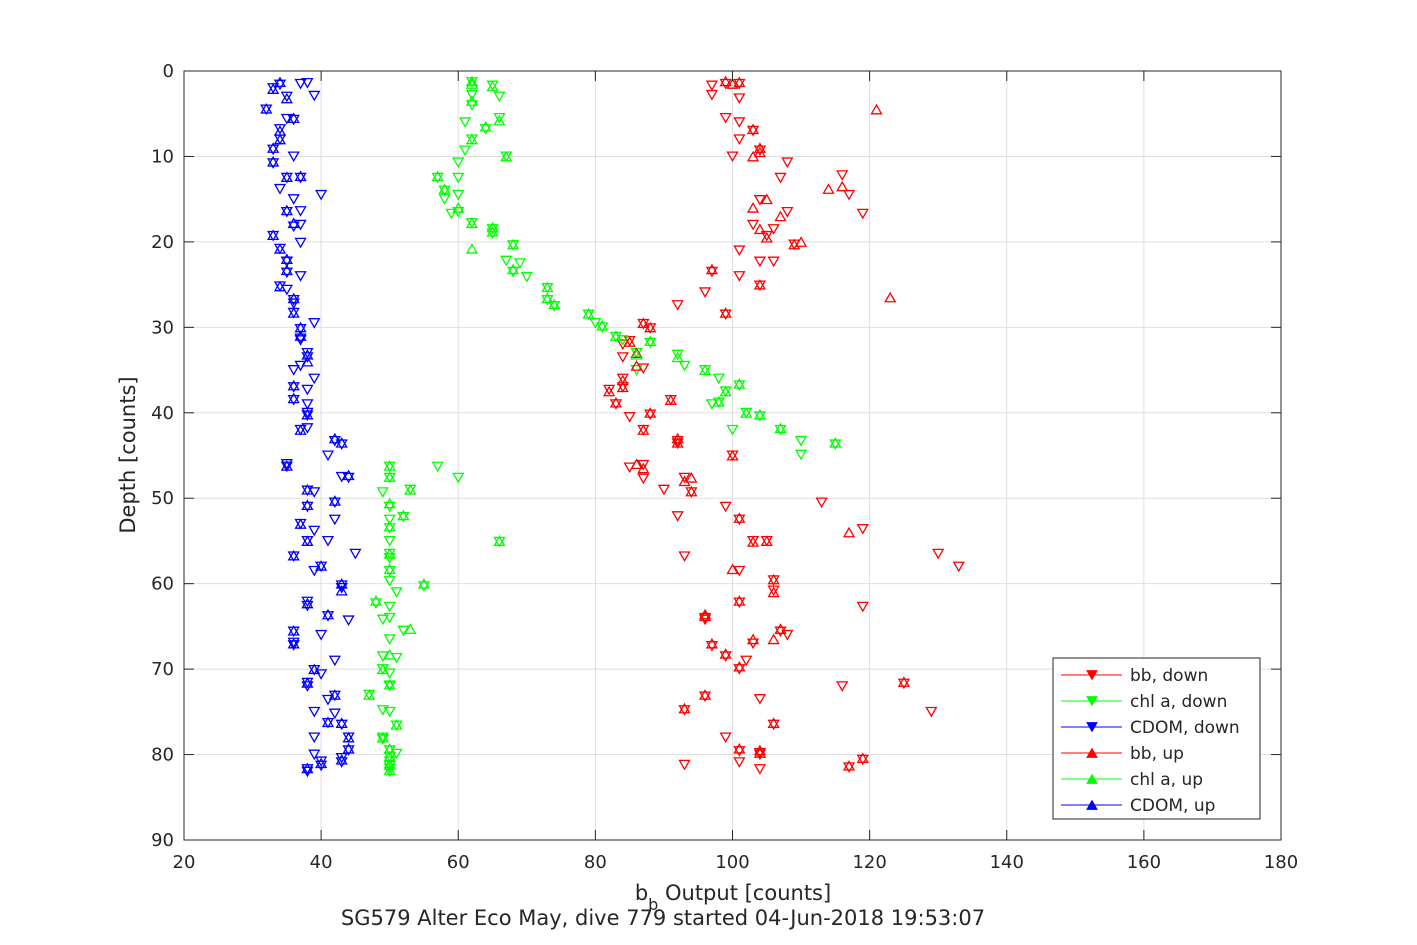 The height and width of the screenshot is (945, 1417). What do you see at coordinates (162, 840) in the screenshot?
I see `y-tick-label: 90` at bounding box center [162, 840].